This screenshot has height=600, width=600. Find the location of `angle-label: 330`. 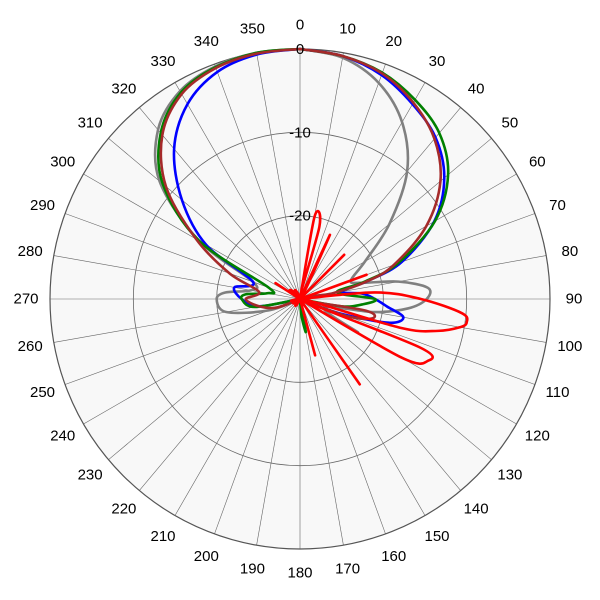

angle-label: 330 is located at coordinates (162, 61).